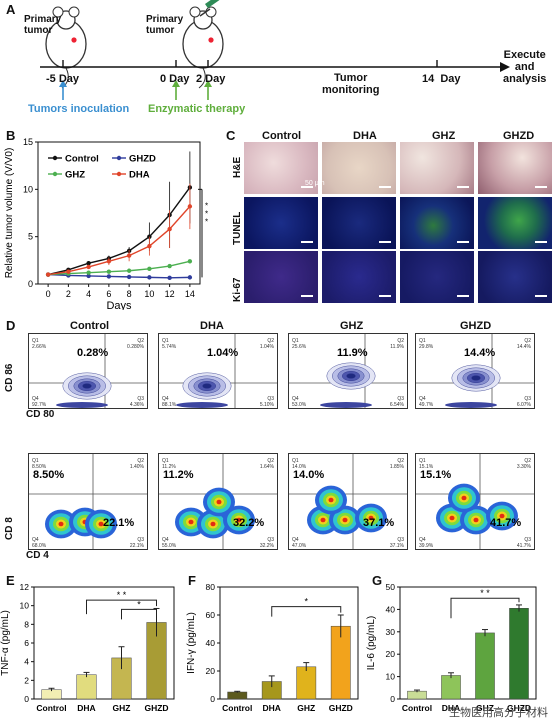 This screenshot has width=554, height=723. What do you see at coordinates (92, 353) in the screenshot?
I see `quadrant-percent: 0.28%` at bounding box center [92, 353].